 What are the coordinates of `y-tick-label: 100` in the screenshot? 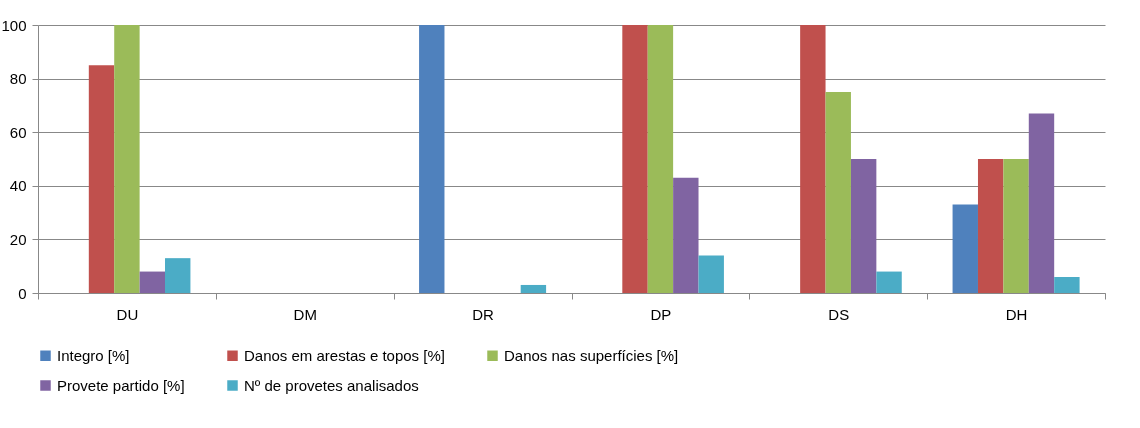 It's located at (14, 25).